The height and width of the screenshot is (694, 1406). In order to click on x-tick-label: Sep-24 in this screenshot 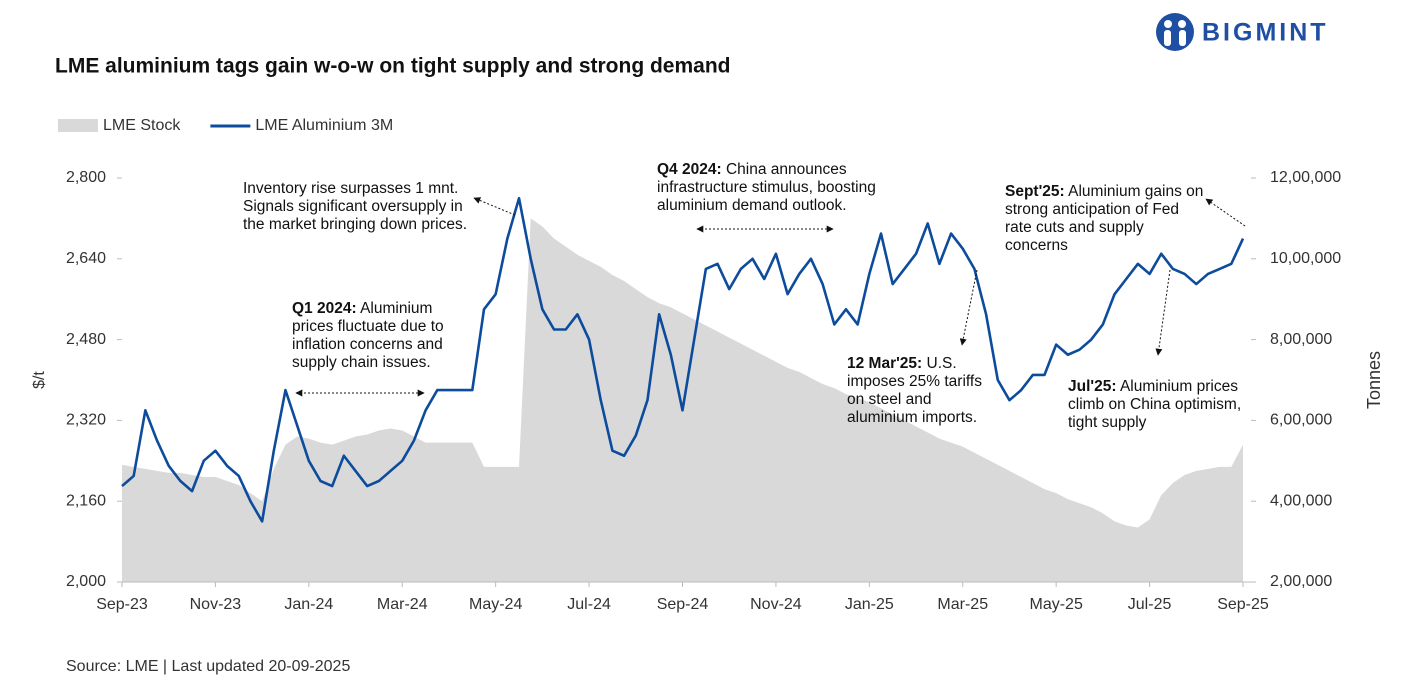, I will do `click(683, 604)`.